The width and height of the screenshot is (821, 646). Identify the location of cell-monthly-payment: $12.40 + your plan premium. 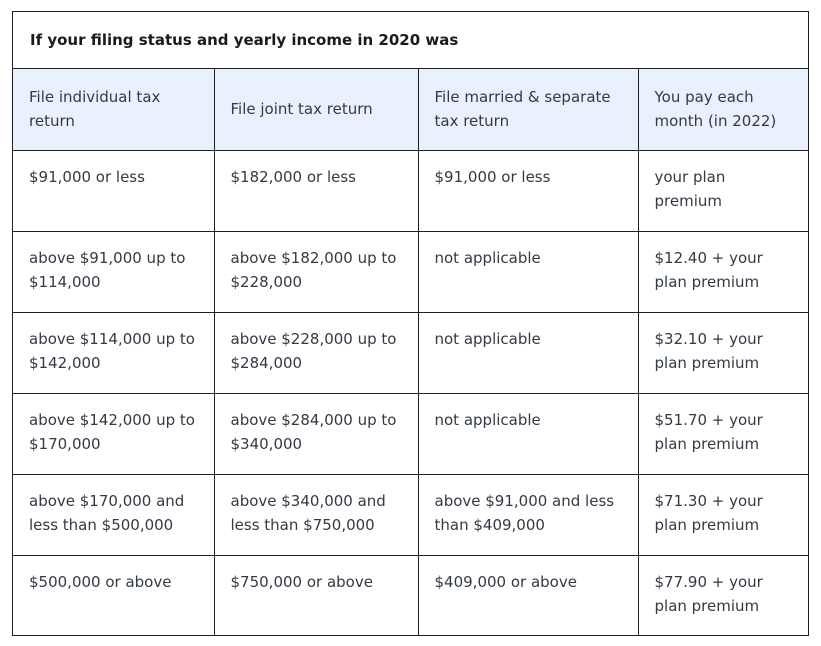
(723, 272).